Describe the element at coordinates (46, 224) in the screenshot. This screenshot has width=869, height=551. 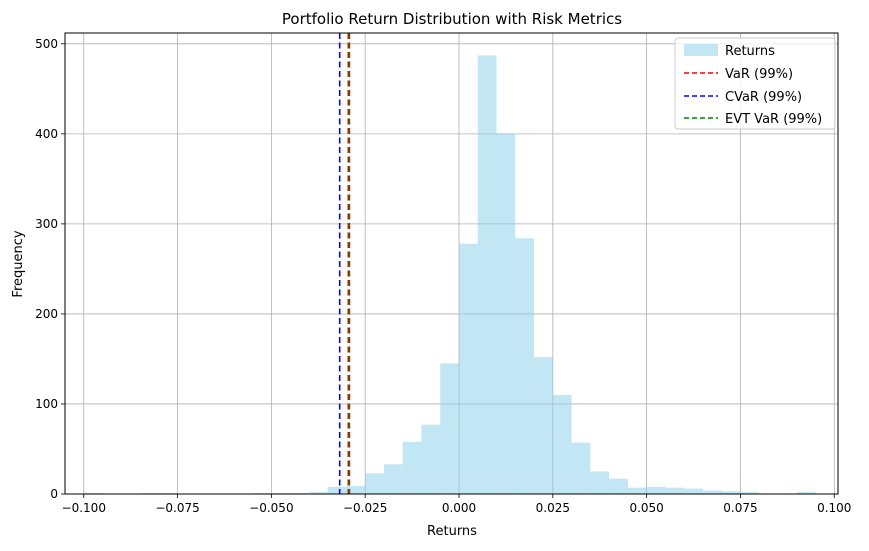
I see `y-tick-label: 300` at that location.